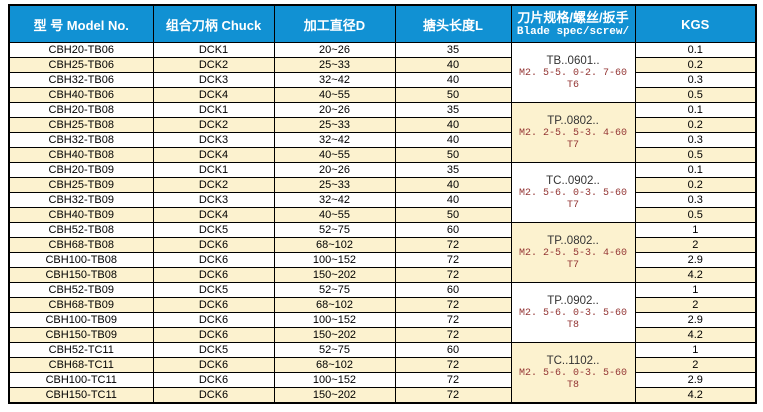 The image size is (763, 412). Describe the element at coordinates (81, 65) in the screenshot. I see `model-cell: CBH25-TB06` at that location.